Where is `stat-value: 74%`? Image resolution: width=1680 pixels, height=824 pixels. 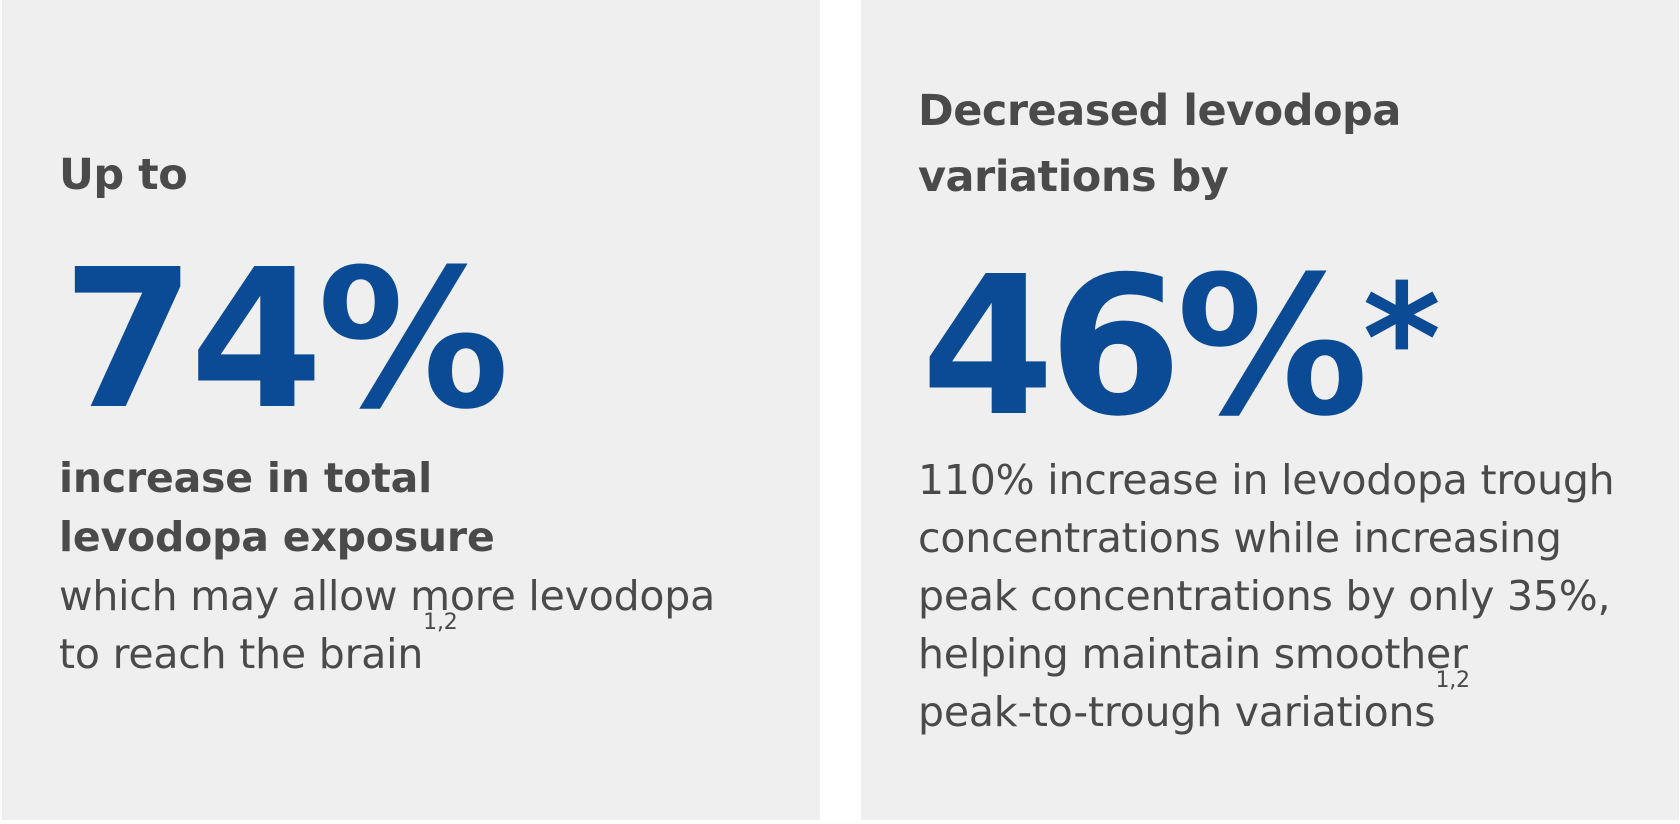
stat-value: 74% is located at coordinates (286, 340).